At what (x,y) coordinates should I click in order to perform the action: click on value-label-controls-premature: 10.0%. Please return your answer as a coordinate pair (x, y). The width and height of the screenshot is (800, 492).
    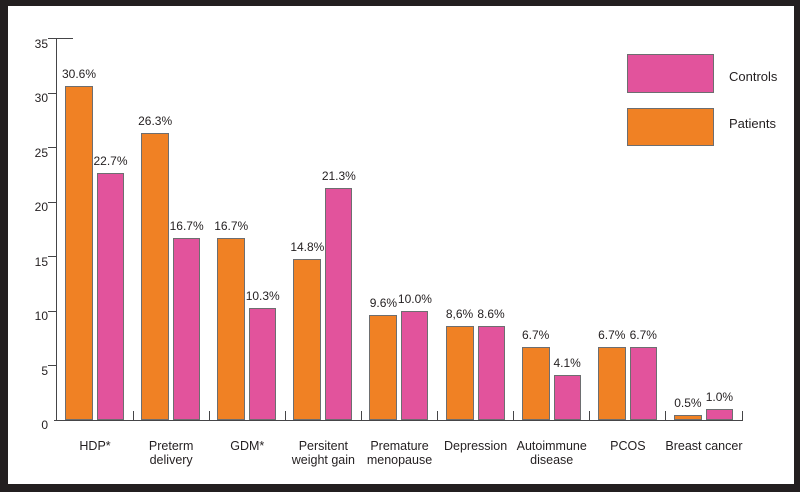
    Looking at the image, I should click on (414, 299).